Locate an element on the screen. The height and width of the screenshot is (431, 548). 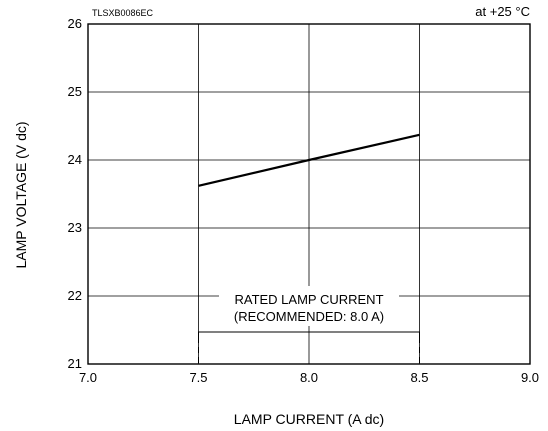
annotation-background is located at coordinates (309, 306).